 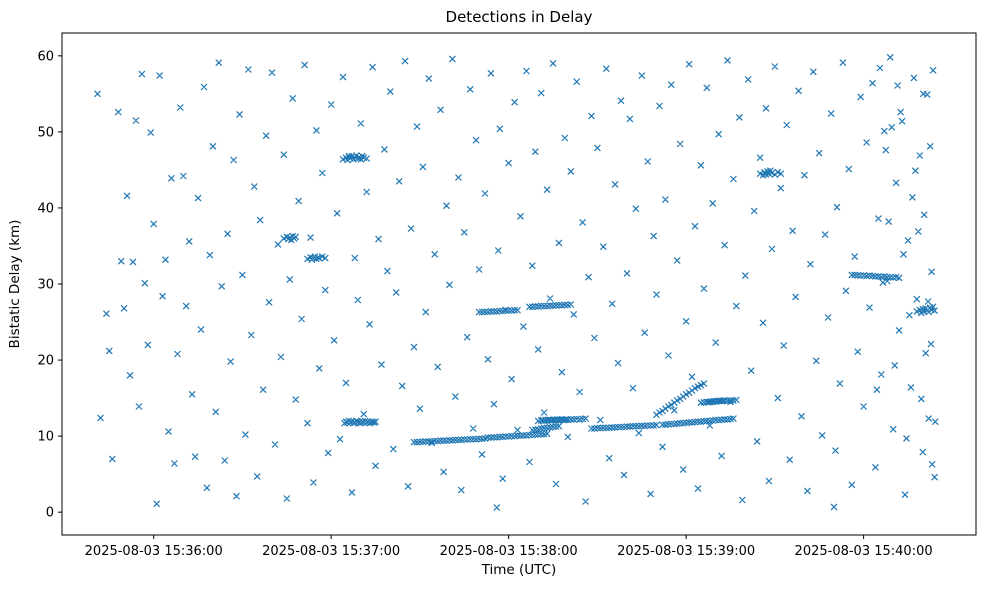 I want to click on y-tick-label: 0, so click(x=50, y=513).